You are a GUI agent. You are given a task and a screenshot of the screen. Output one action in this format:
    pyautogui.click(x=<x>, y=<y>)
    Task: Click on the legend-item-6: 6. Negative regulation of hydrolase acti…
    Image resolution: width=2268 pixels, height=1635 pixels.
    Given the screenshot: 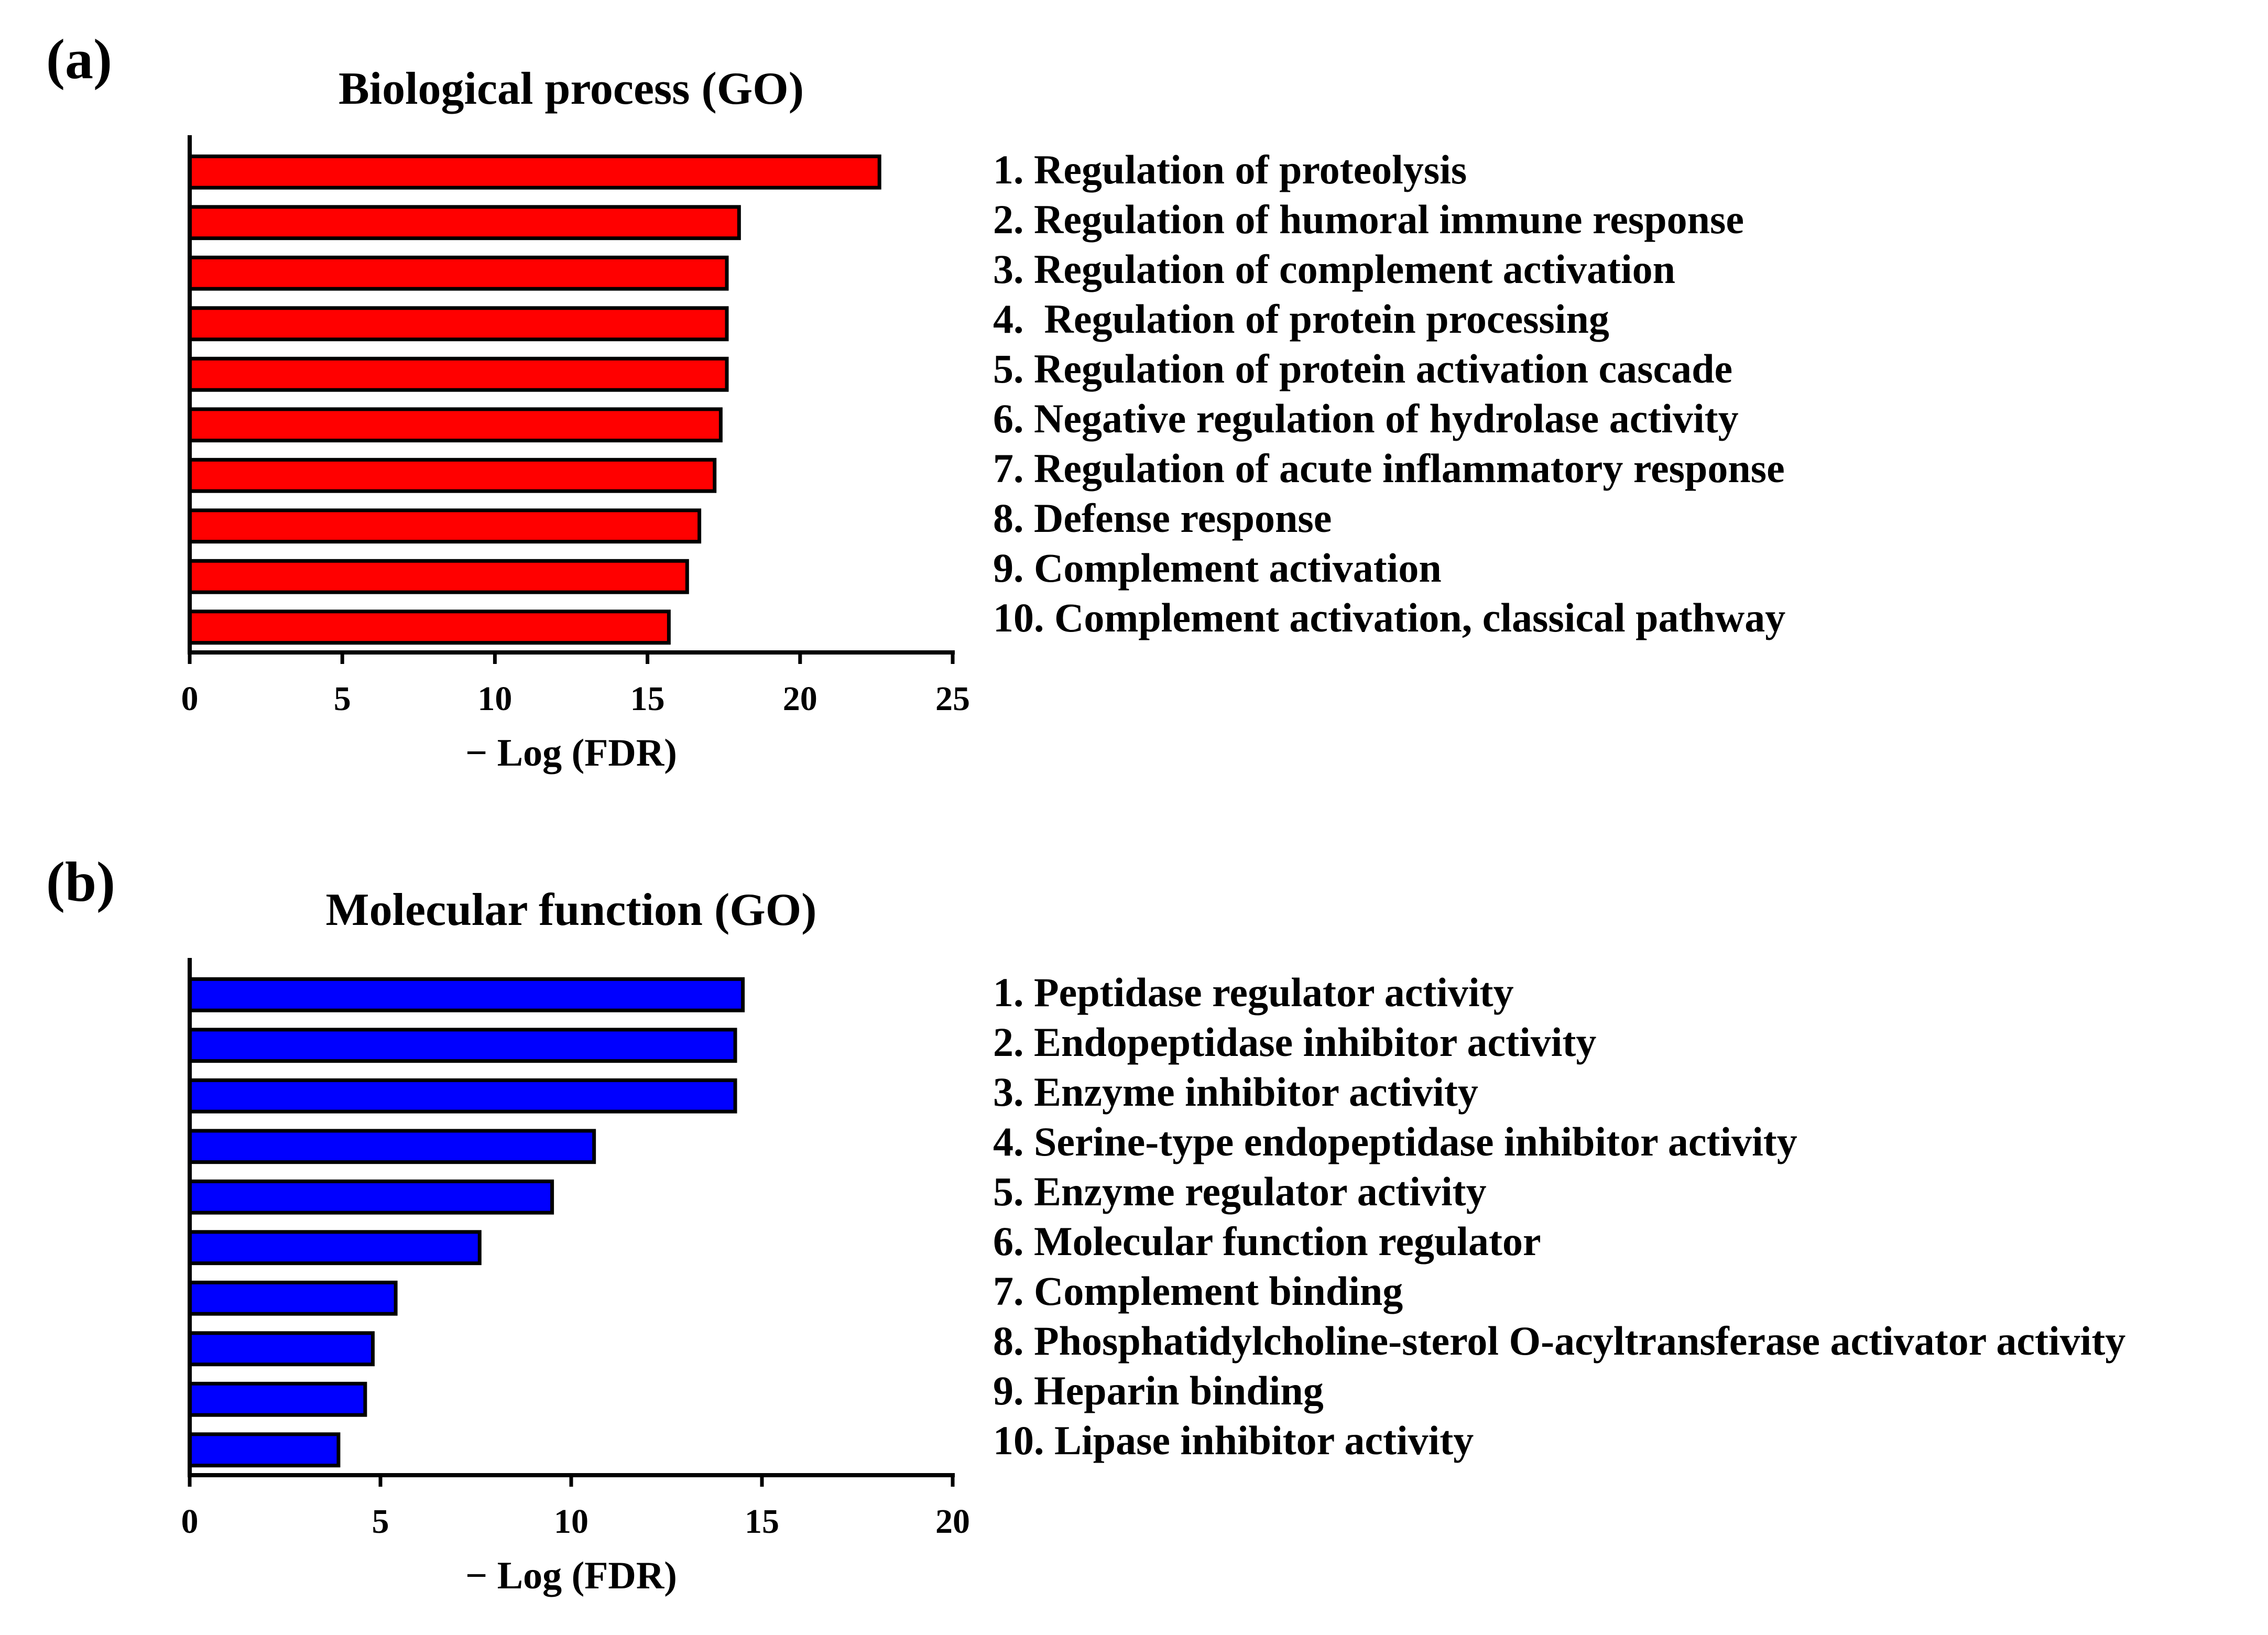 What is the action you would take?
    pyautogui.click(x=1366, y=419)
    